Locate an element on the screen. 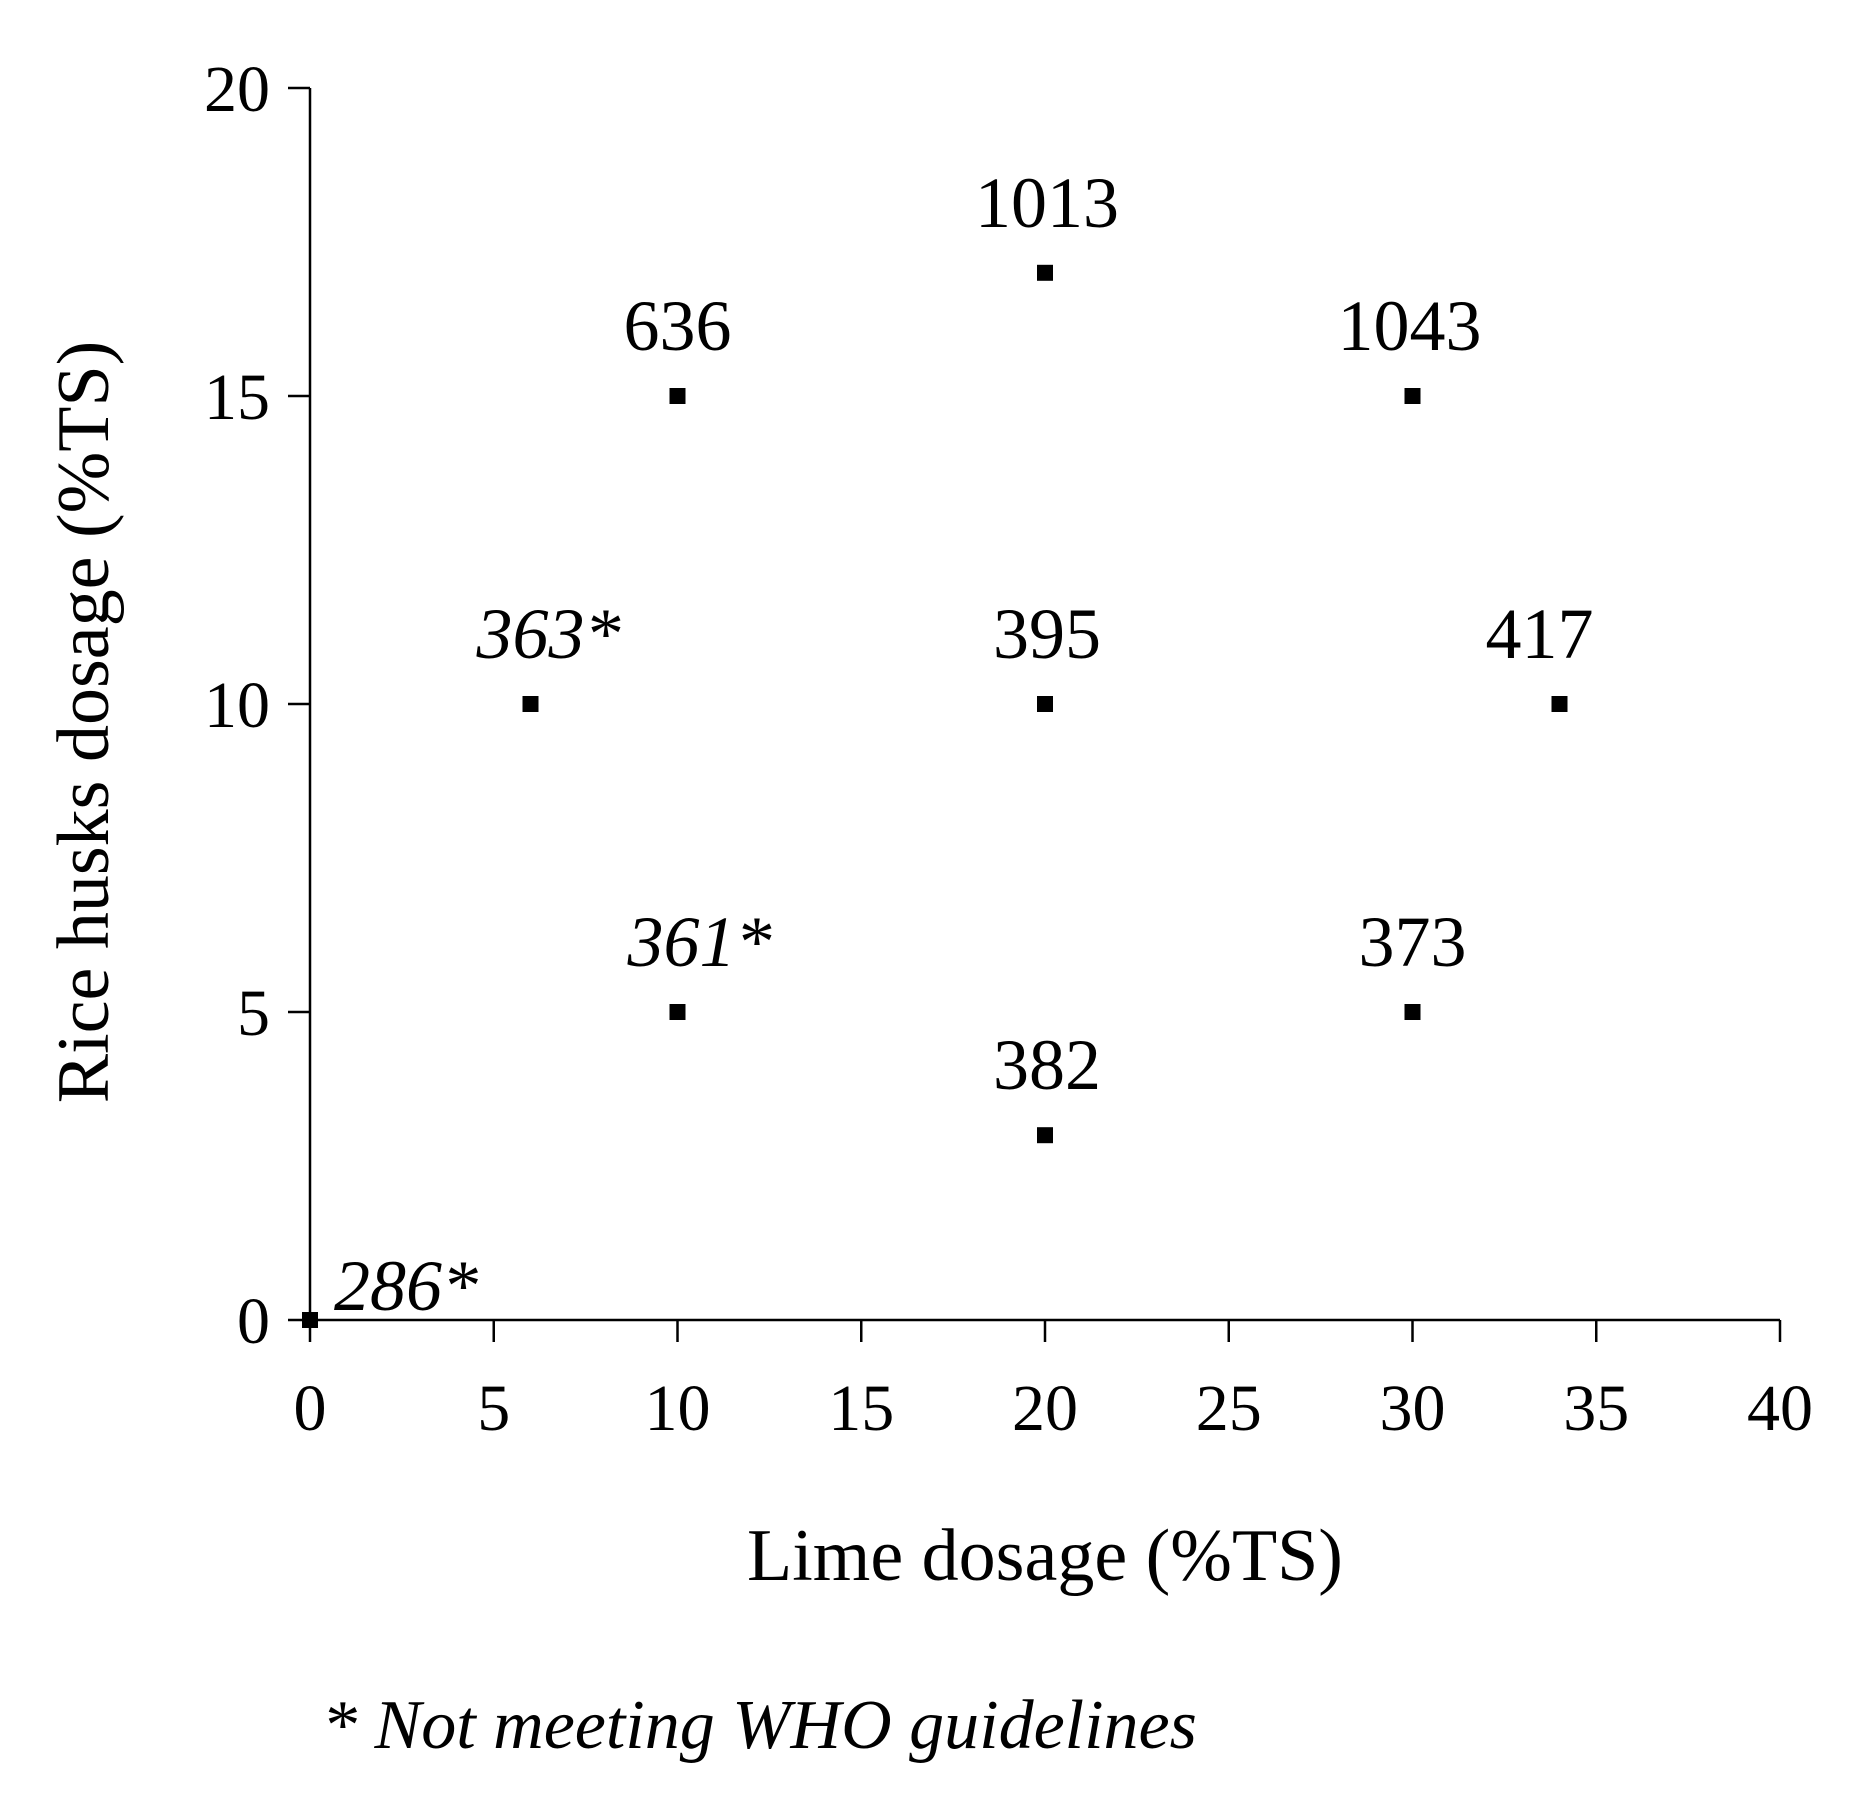 The image size is (1855, 1810). x-tick-label: 25 is located at coordinates (1229, 1408).